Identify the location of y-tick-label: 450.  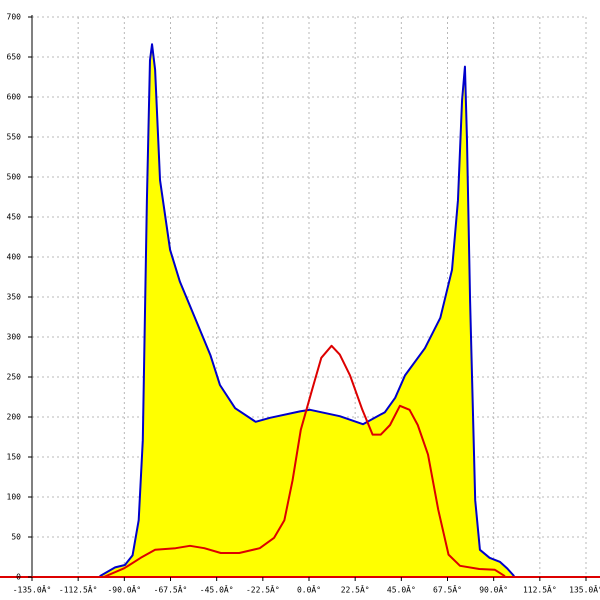
(14, 217).